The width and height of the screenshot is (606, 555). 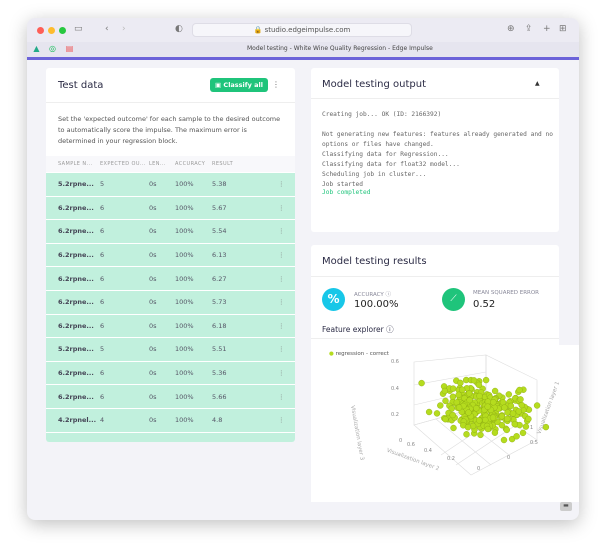 I want to click on new-tab-icon: +, so click(x=547, y=29).